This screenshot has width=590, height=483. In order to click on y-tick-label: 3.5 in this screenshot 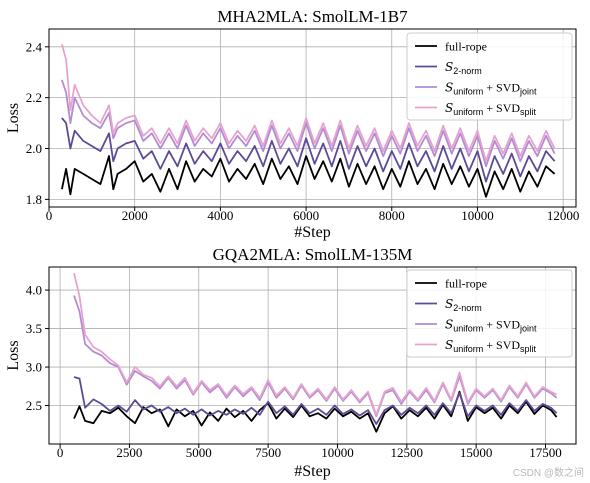, I will do `click(34, 328)`.